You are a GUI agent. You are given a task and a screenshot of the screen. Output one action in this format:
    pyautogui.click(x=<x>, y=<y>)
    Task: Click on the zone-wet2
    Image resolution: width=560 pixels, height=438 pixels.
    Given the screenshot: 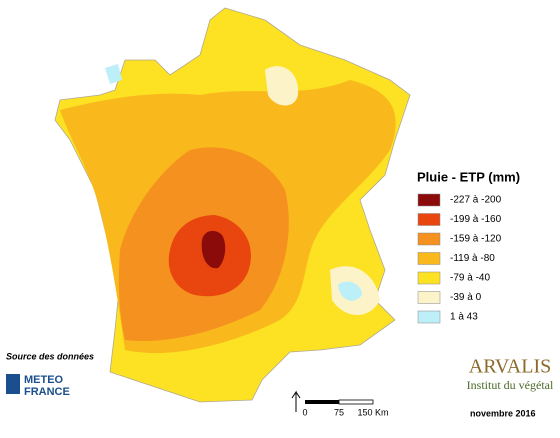 What is the action you would take?
    pyautogui.click(x=113, y=74)
    